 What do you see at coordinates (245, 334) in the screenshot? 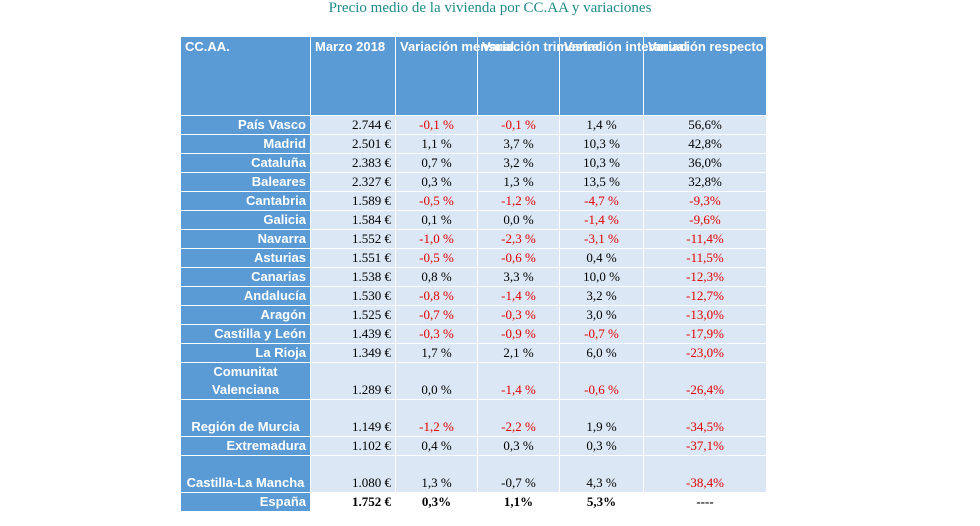
I see `region-name-cell: Castilla y León` at bounding box center [245, 334].